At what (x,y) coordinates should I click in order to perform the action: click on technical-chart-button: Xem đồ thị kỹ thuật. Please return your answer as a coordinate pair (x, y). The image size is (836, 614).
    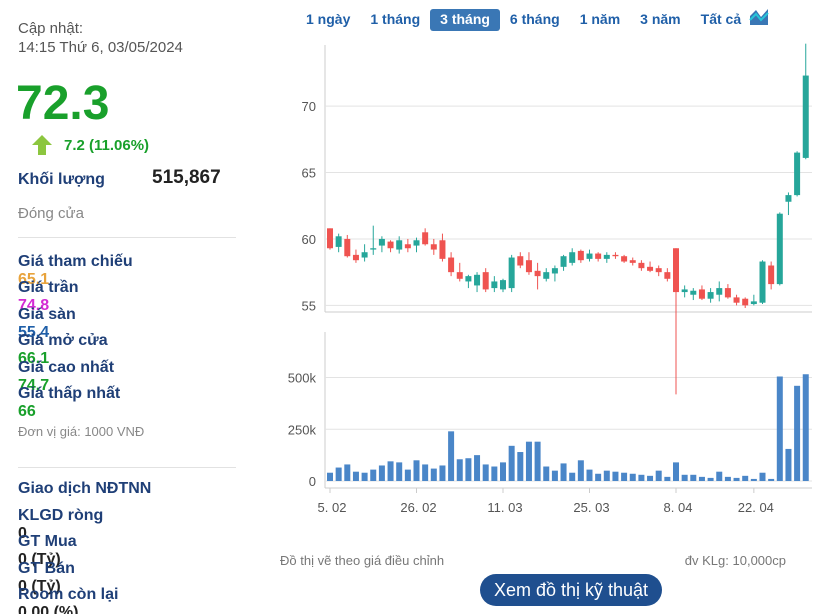
    Looking at the image, I should click on (571, 590).